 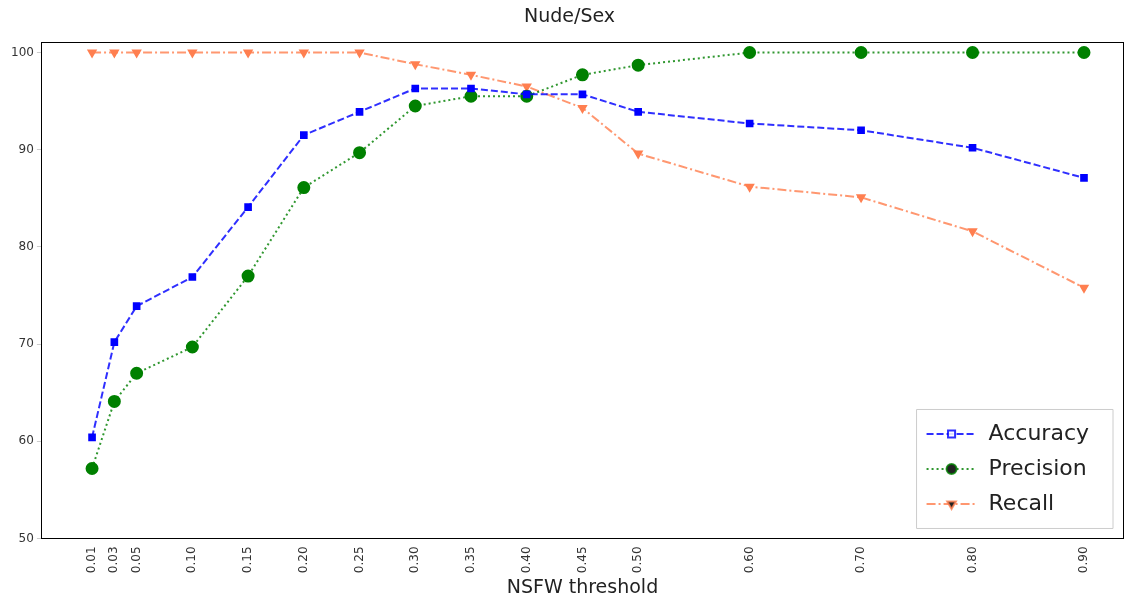 What do you see at coordinates (113, 560) in the screenshot?
I see `x-tick-label: 0.03` at bounding box center [113, 560].